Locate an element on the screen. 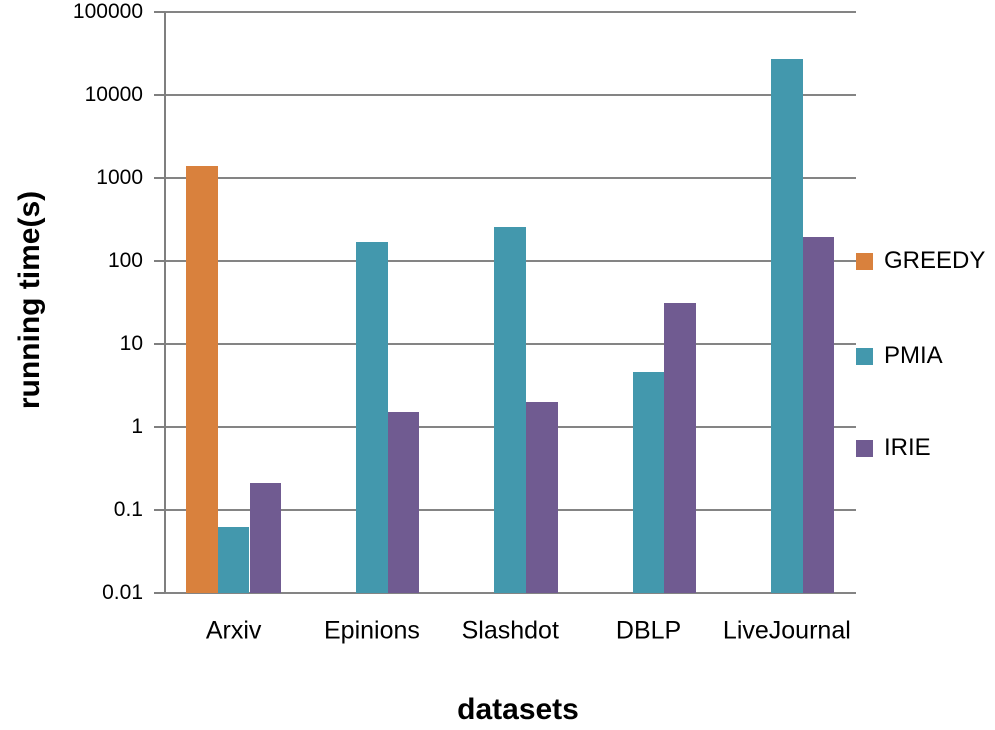 The width and height of the screenshot is (995, 730). bar-irie-dblp is located at coordinates (680, 448).